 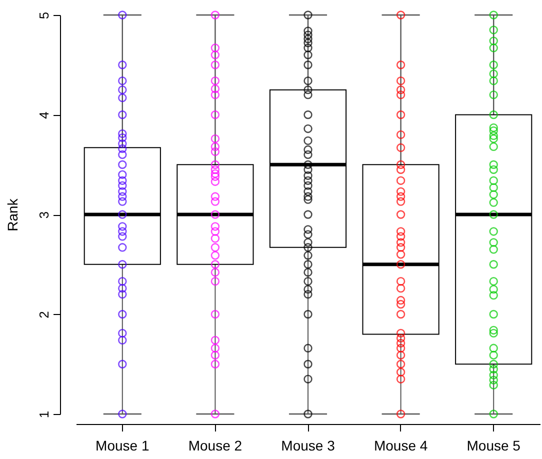 I want to click on y-tick-label: 5, so click(x=44, y=16).